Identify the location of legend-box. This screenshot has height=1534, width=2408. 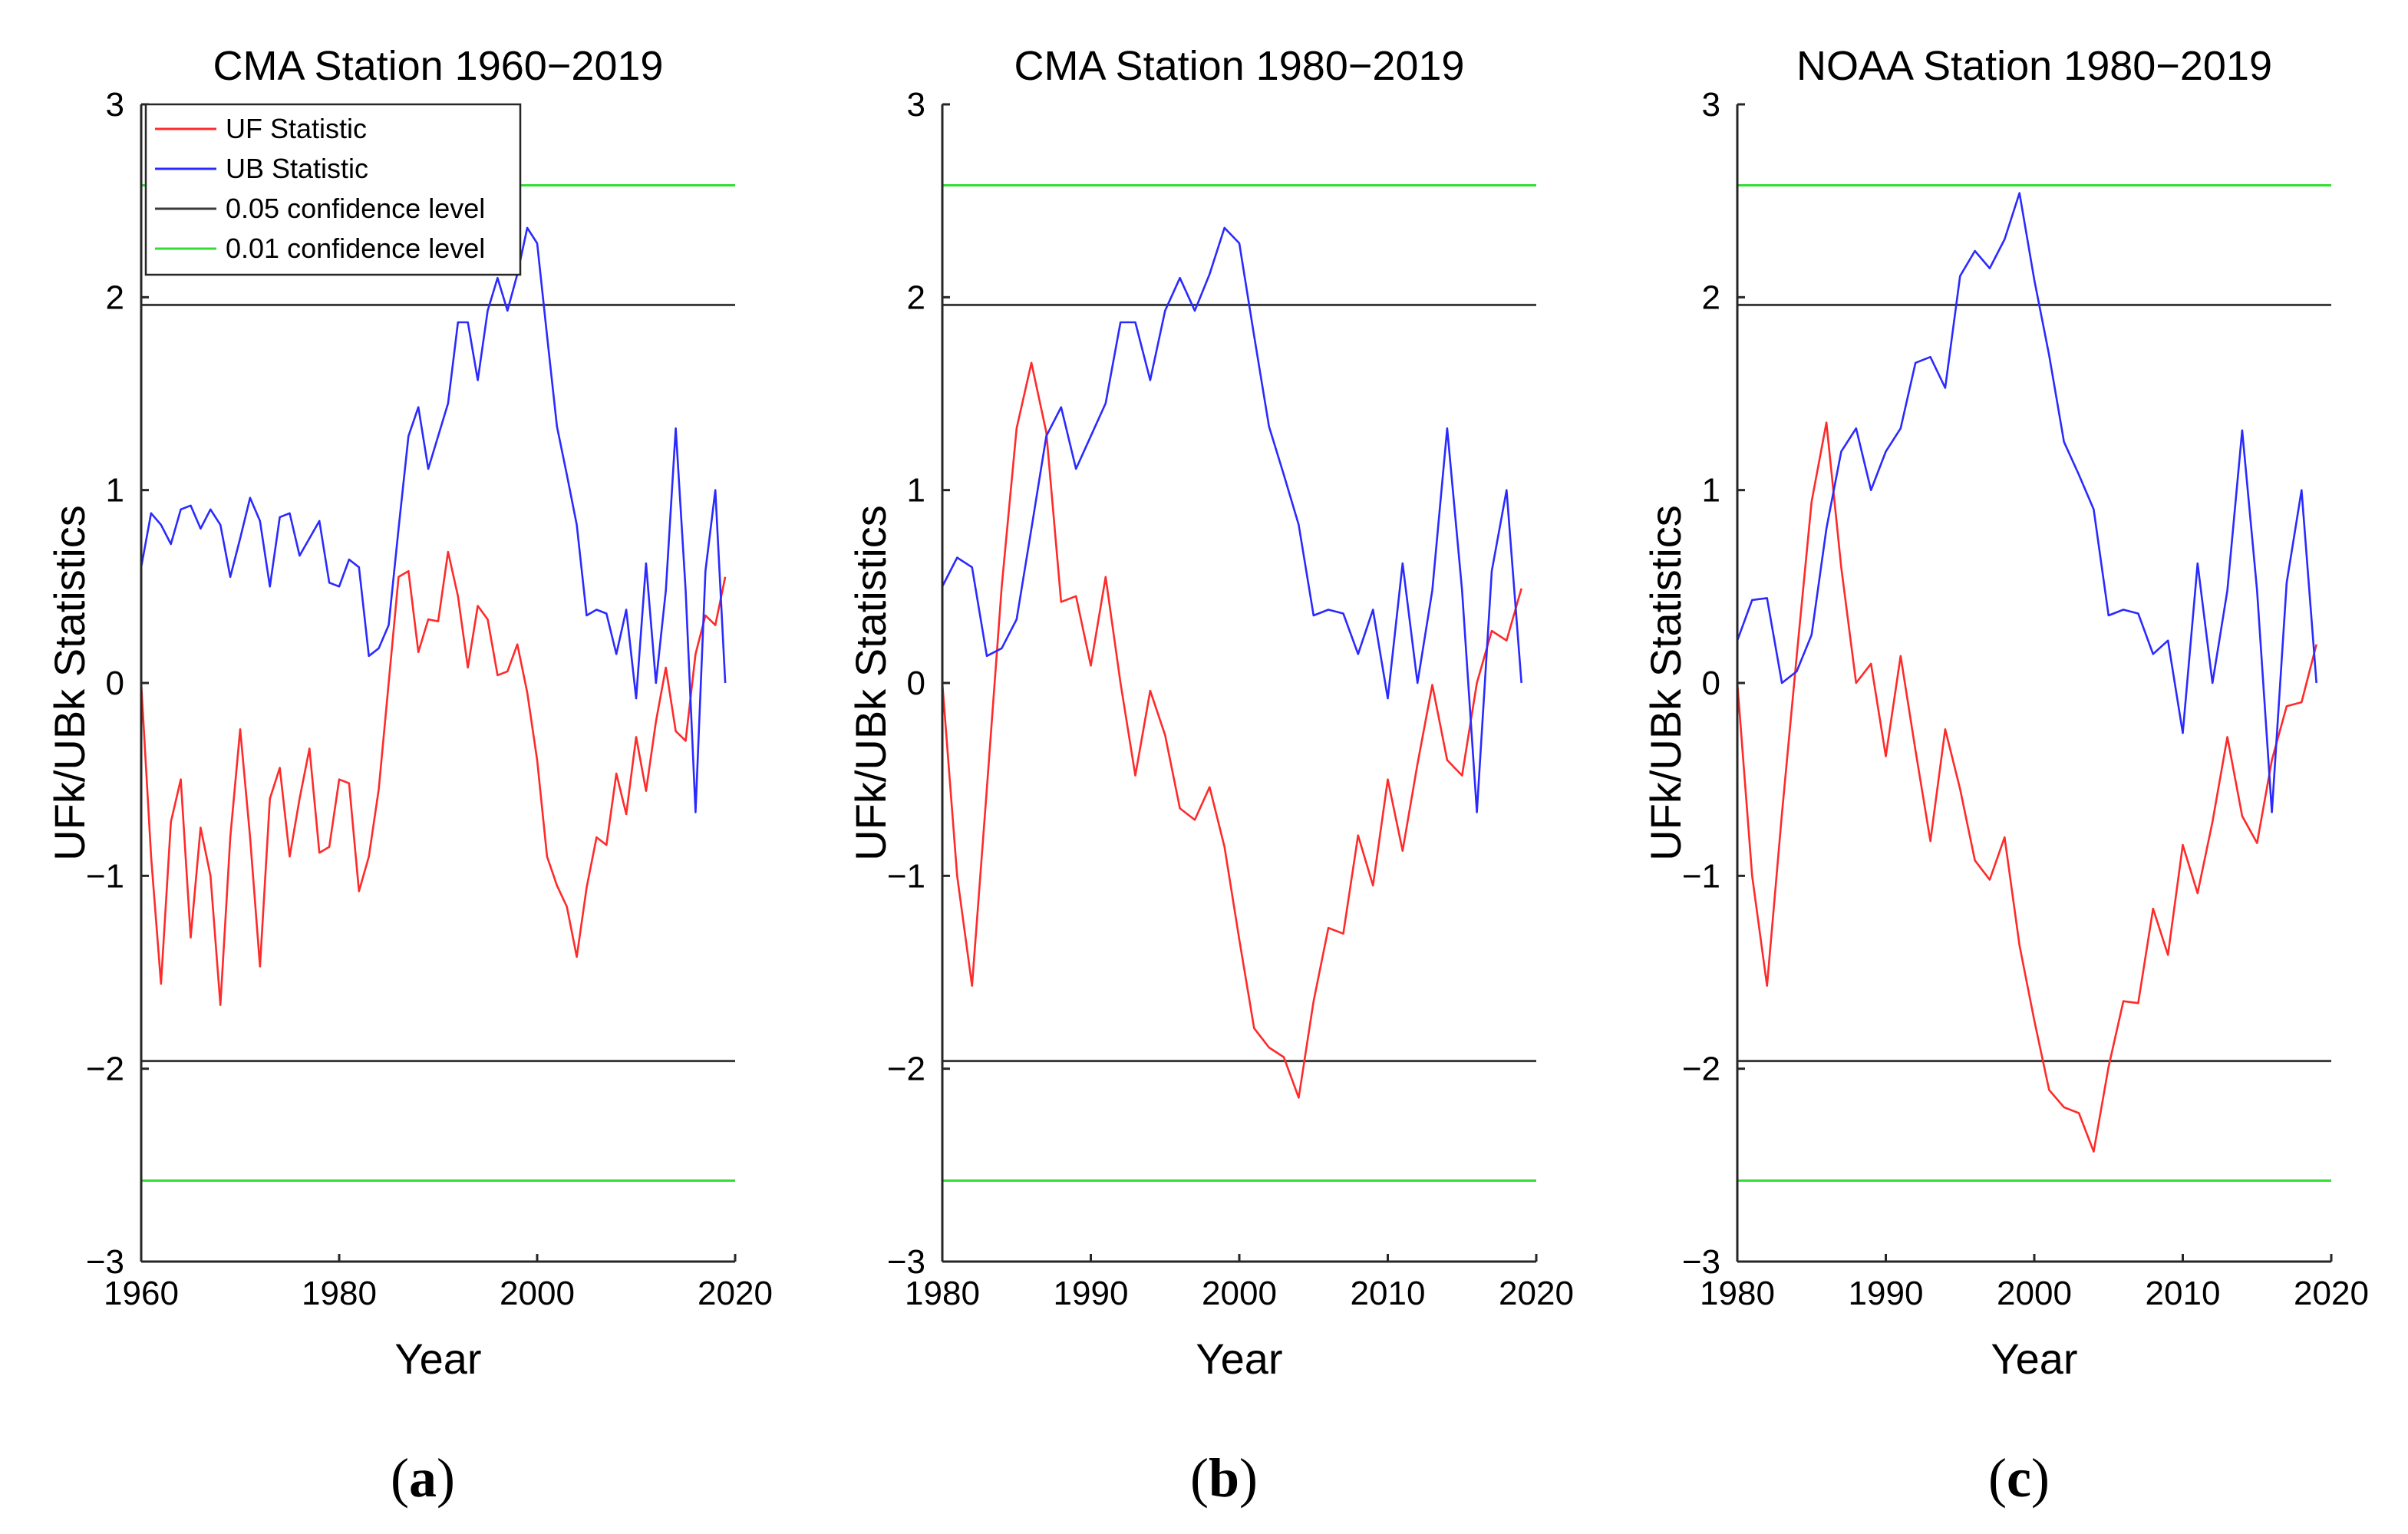
(333, 189).